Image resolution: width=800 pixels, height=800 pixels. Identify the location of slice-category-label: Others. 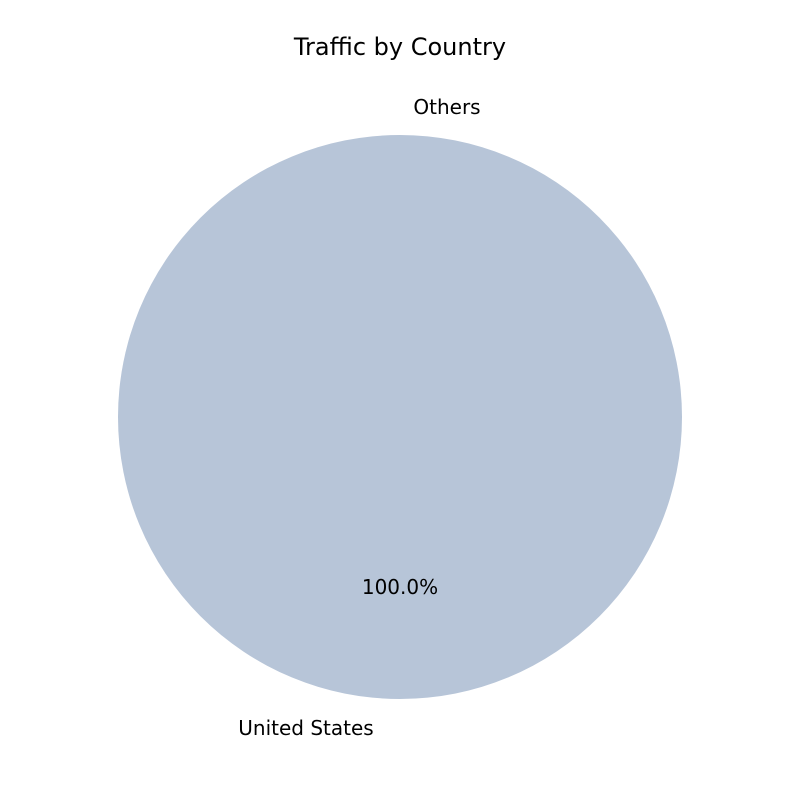
(446, 107).